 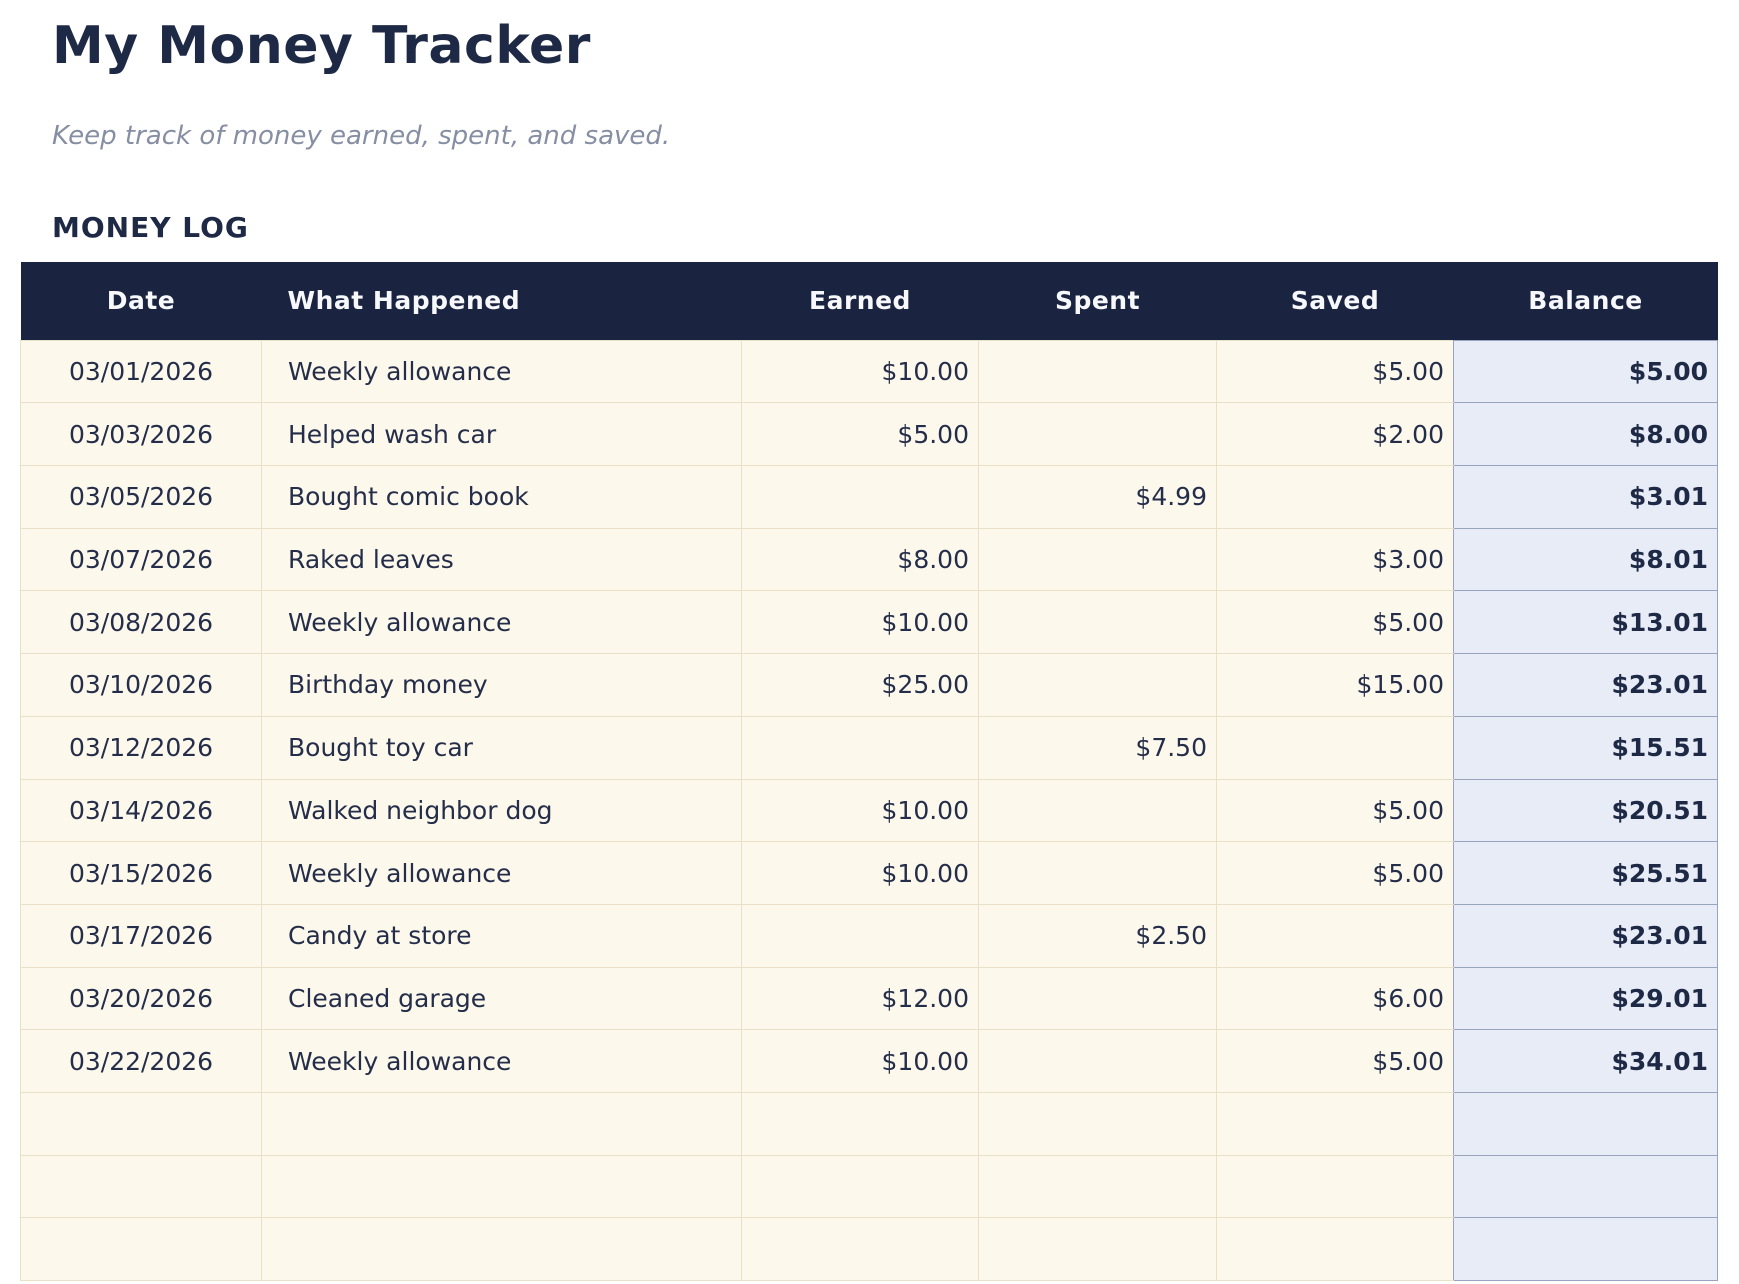 I want to click on column-header-spent: Spent, so click(x=1097, y=301).